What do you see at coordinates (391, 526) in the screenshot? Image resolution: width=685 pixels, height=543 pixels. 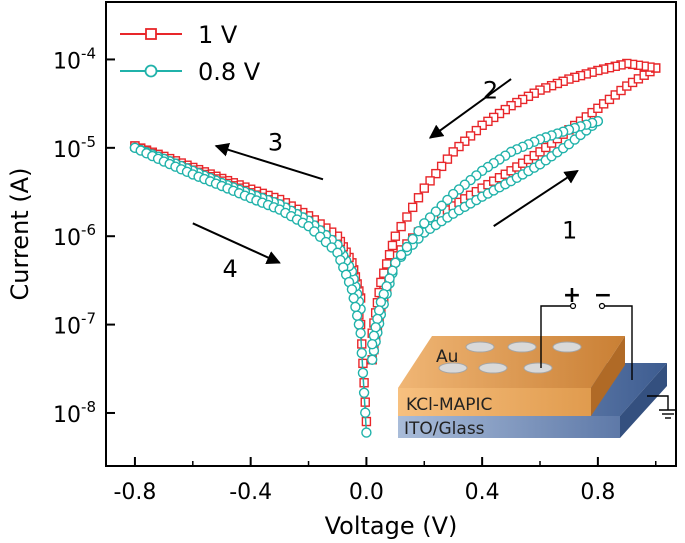 I see `x-axis-label: Voltage (V)` at bounding box center [391, 526].